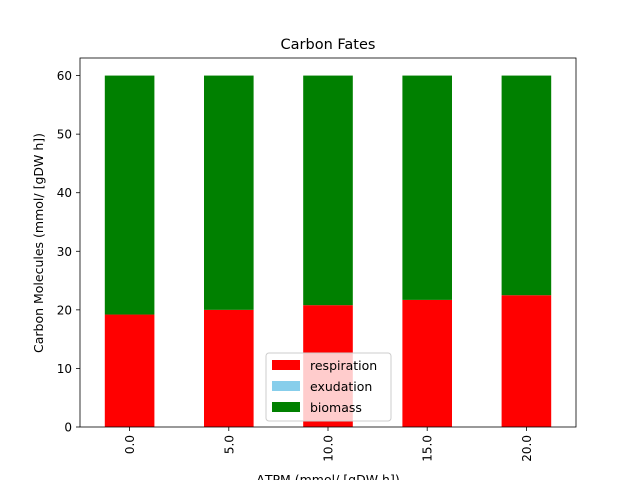  Describe the element at coordinates (229, 444) in the screenshot. I see `x-tick-label: 5.0` at that location.